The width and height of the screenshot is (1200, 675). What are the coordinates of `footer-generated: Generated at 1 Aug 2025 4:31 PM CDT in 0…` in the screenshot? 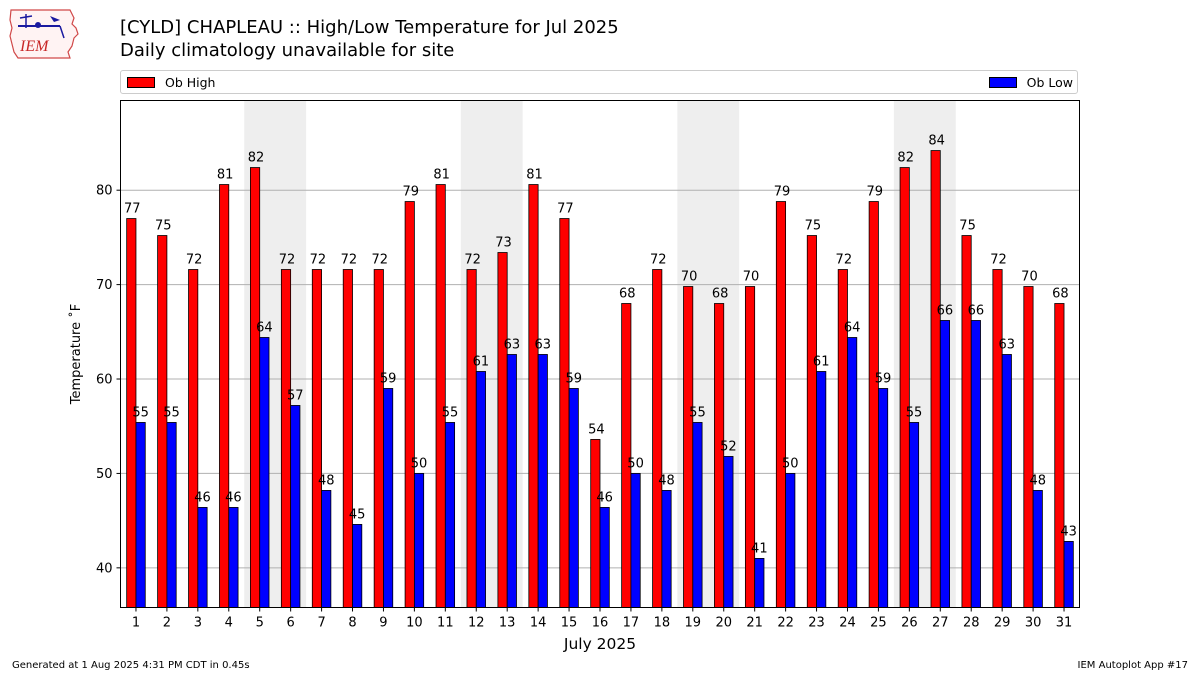 It's located at (131, 665).